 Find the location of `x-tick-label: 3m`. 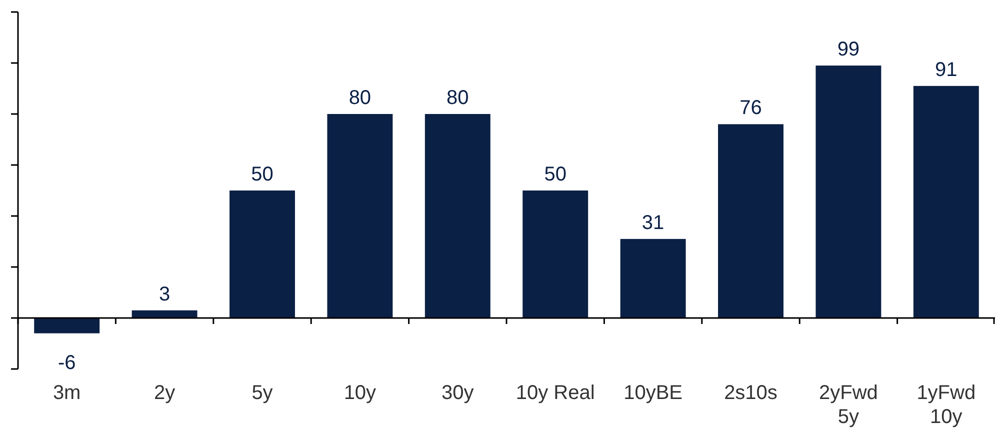

x-tick-label: 3m is located at coordinates (66, 393).